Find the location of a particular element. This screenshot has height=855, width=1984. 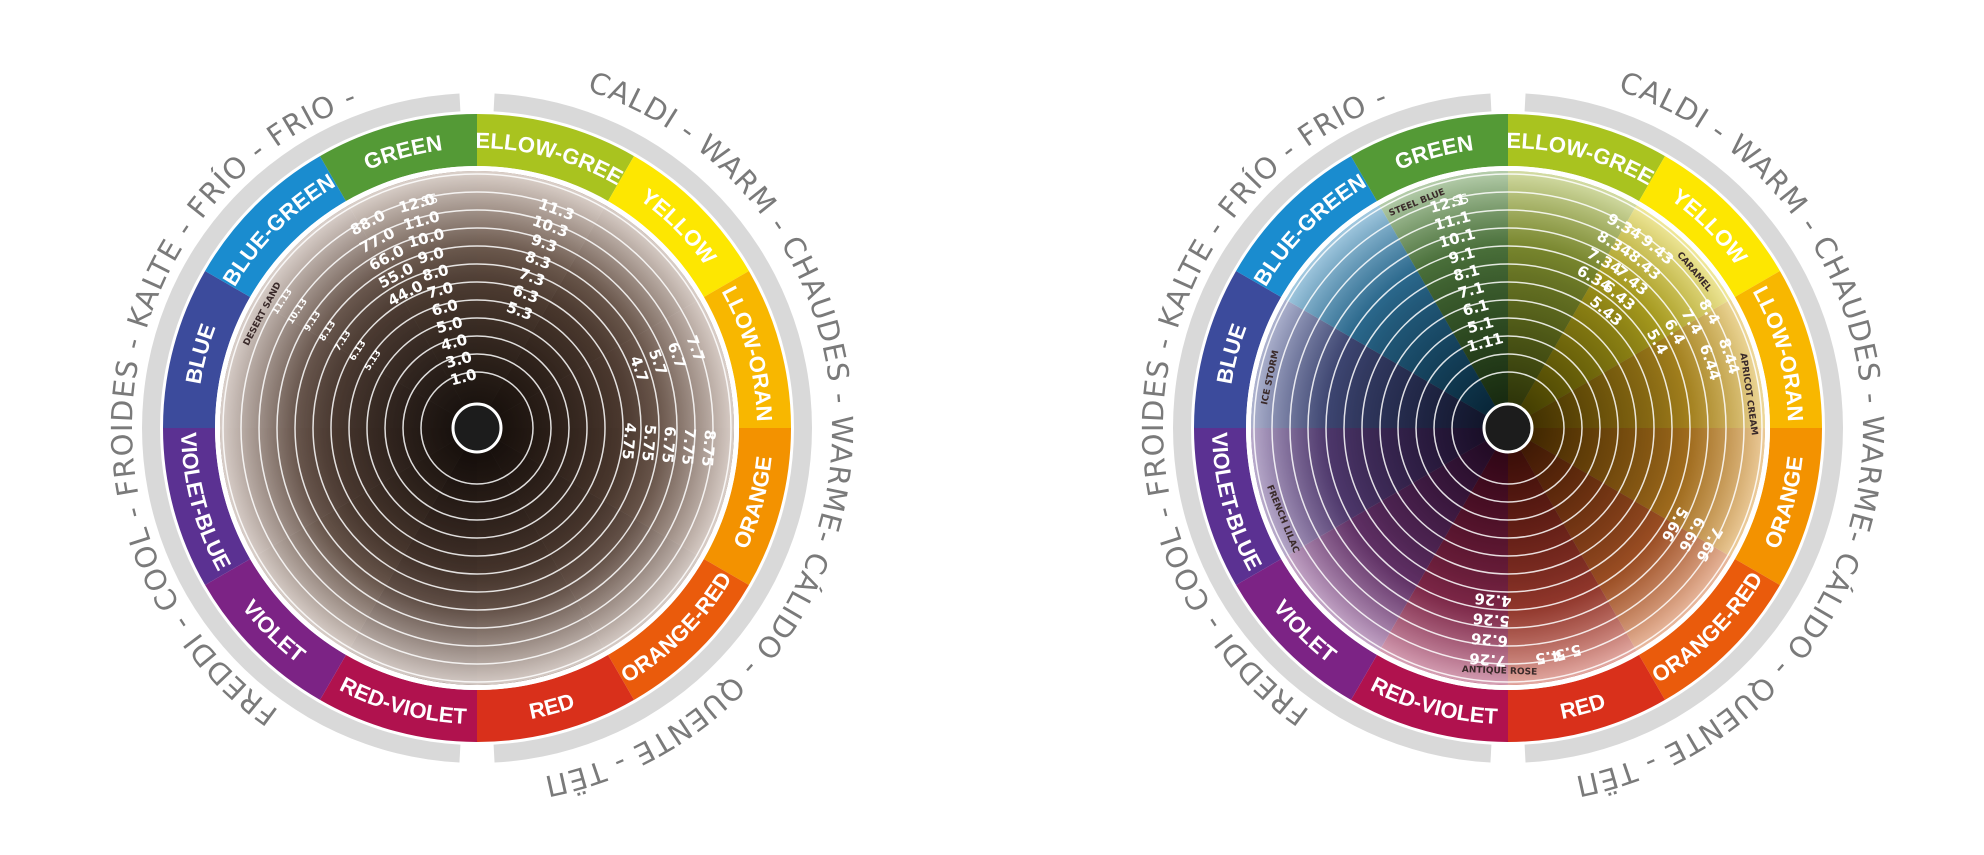

shade-number: 5.26 is located at coordinates (1491, 619).